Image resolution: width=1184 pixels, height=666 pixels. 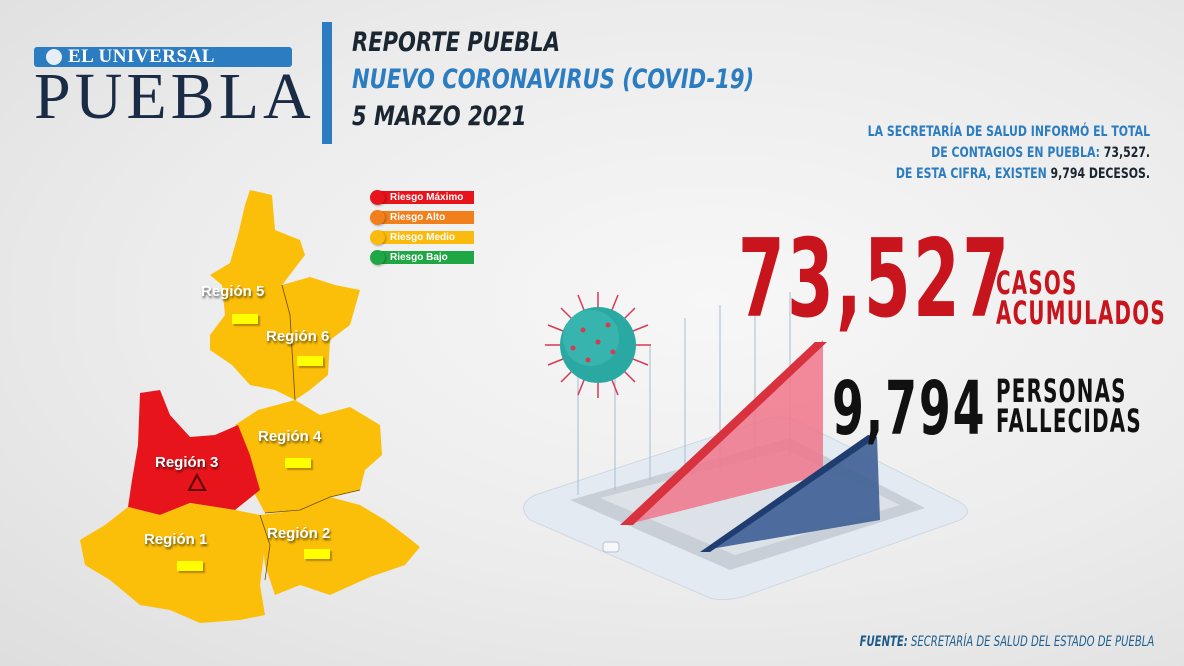 I want to click on logo-puebla: PUEBLA, so click(x=174, y=96).